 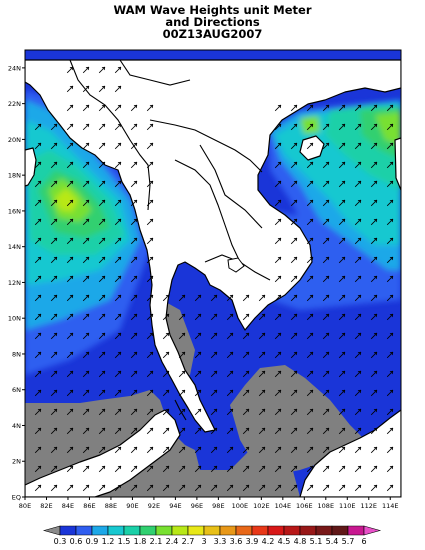 What do you see at coordinates (124, 541) in the screenshot?
I see `colorbar-label: 1.5` at bounding box center [124, 541].